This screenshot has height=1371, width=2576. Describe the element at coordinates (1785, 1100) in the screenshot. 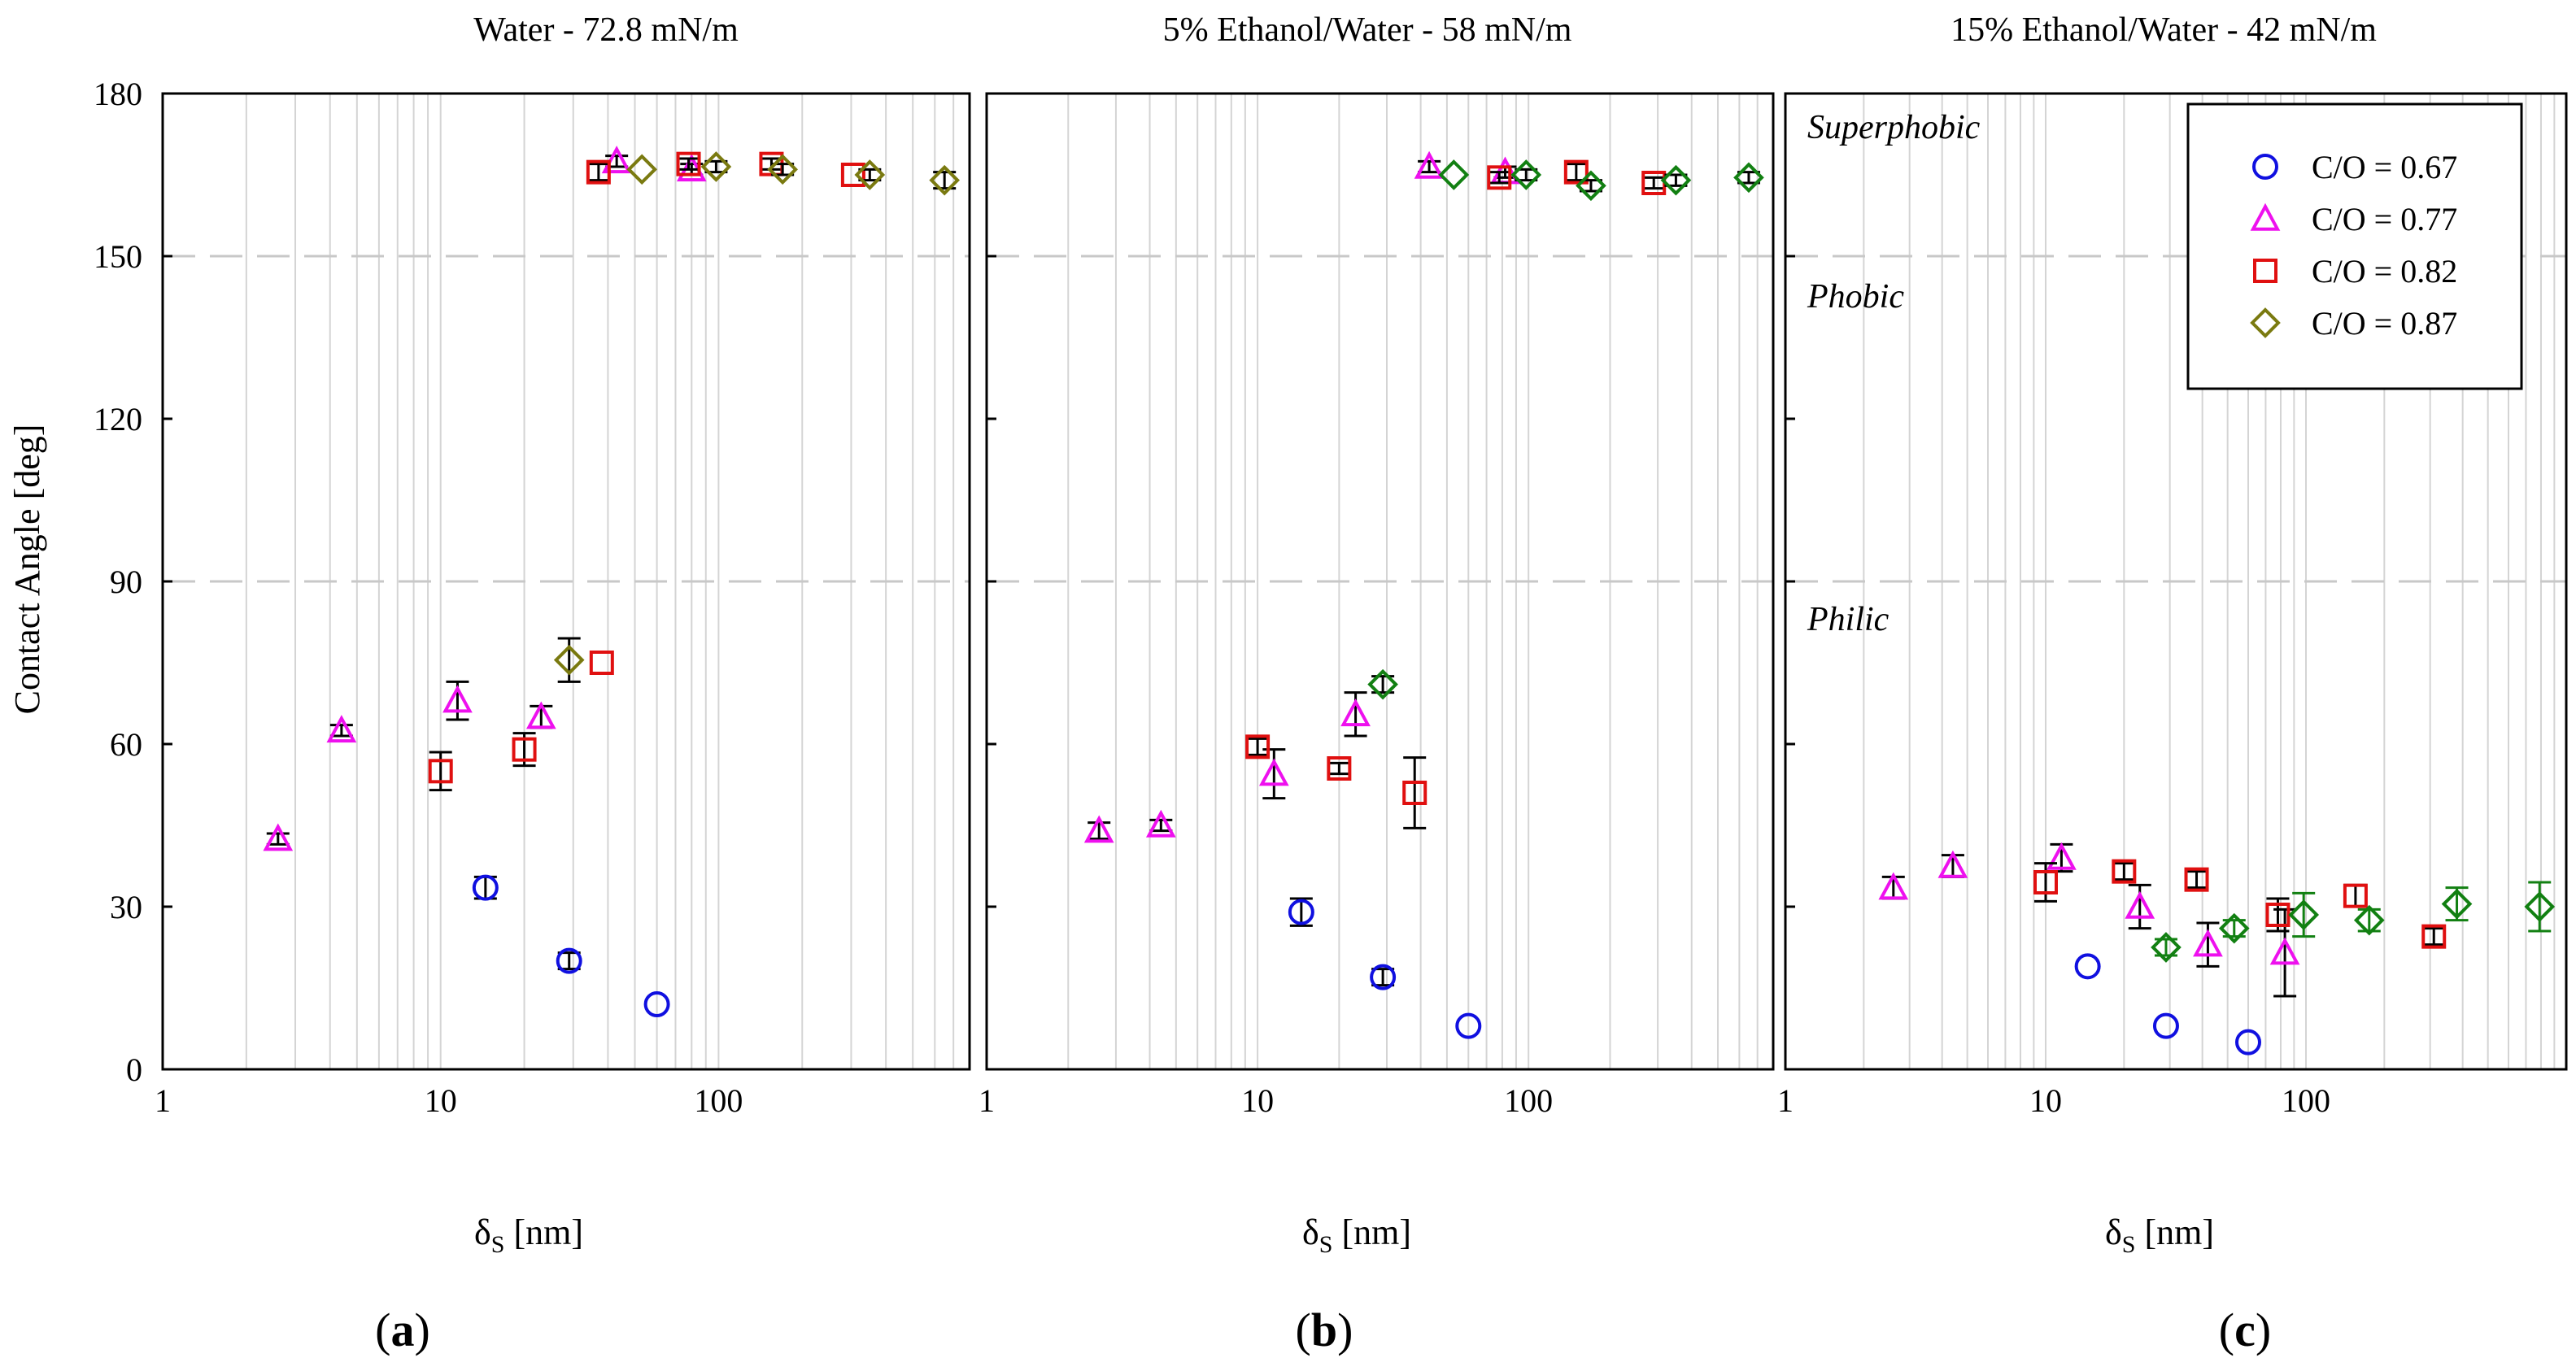

I see `x-tick-label: 1` at that location.